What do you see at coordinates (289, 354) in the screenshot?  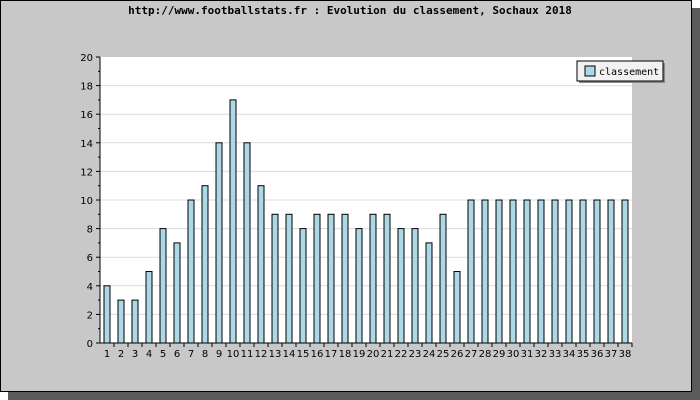 I see `x-tick-label: 14` at bounding box center [289, 354].